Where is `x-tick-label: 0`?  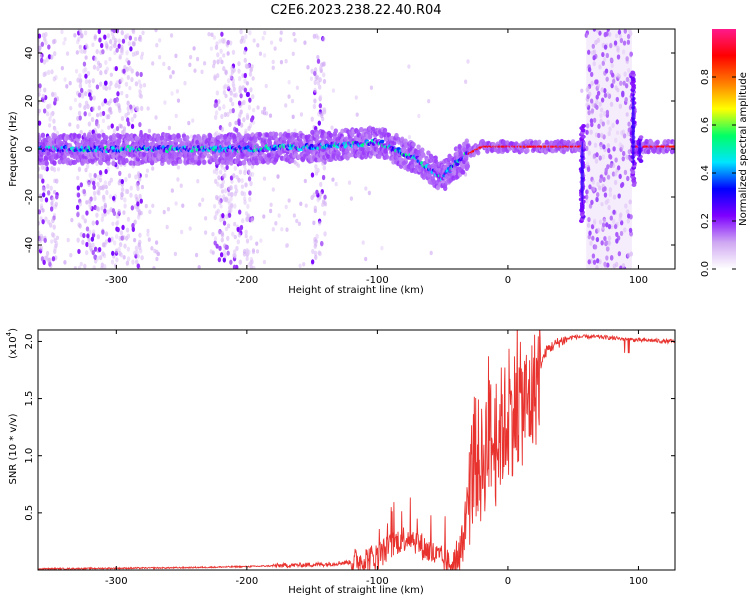 x-tick-label: 0 is located at coordinates (508, 280).